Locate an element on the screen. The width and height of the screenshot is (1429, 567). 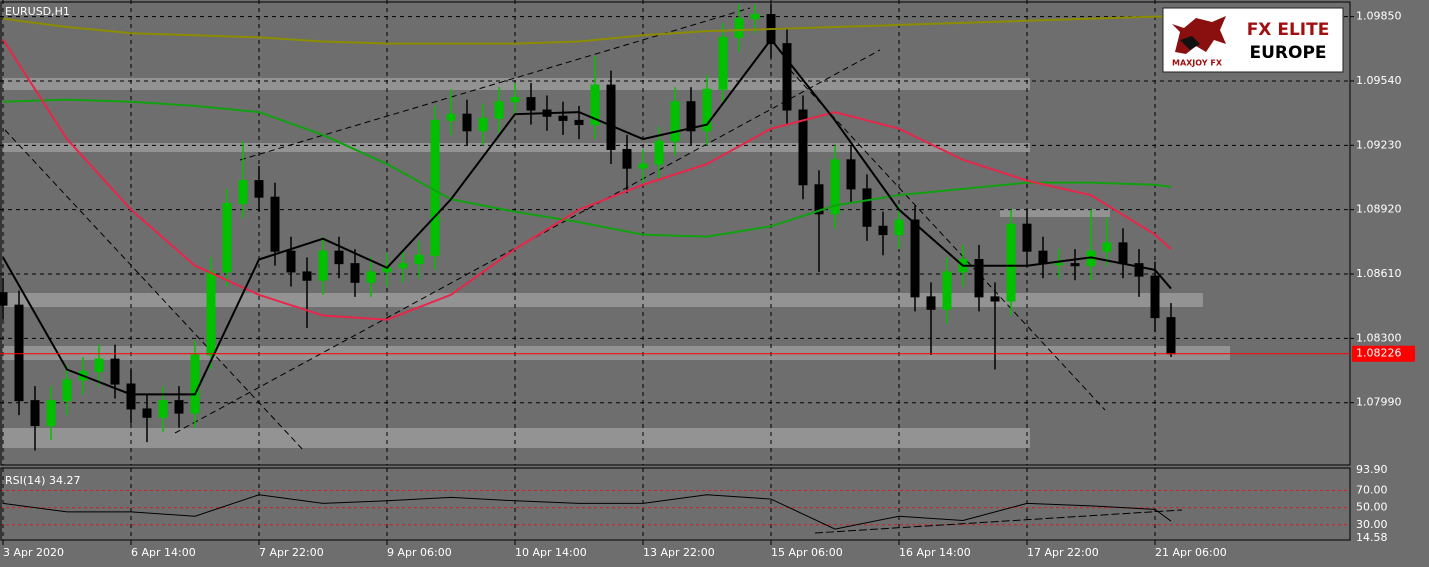
rsi-trendline is located at coordinates (998, 521).